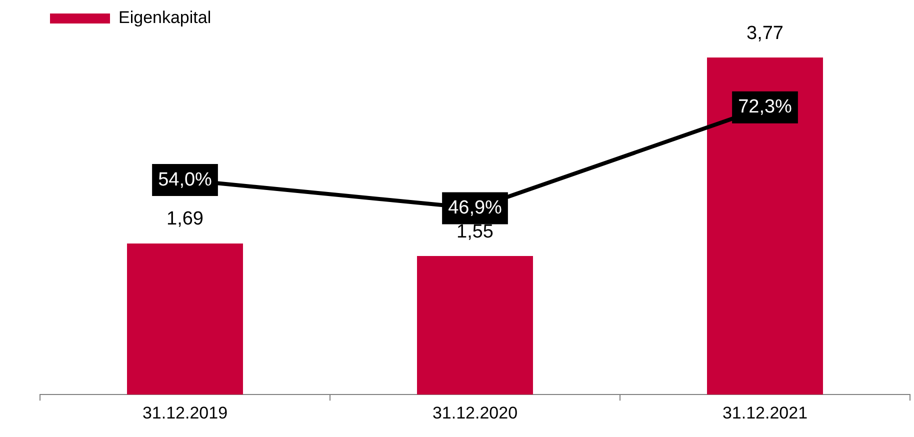 This screenshot has width=914, height=437. I want to click on data-label: 1,55, so click(475, 231).